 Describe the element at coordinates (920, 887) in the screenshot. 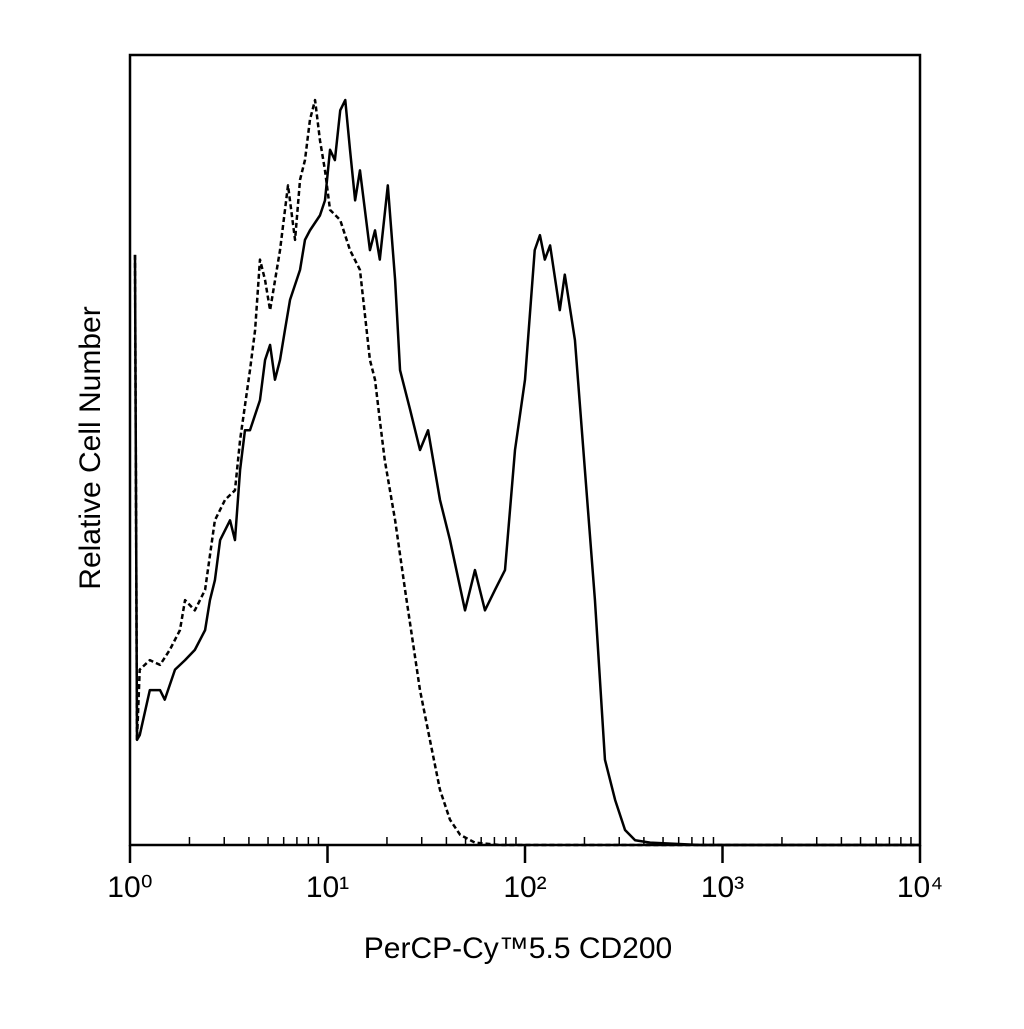

I see `x-tick-label: 10⁴` at that location.